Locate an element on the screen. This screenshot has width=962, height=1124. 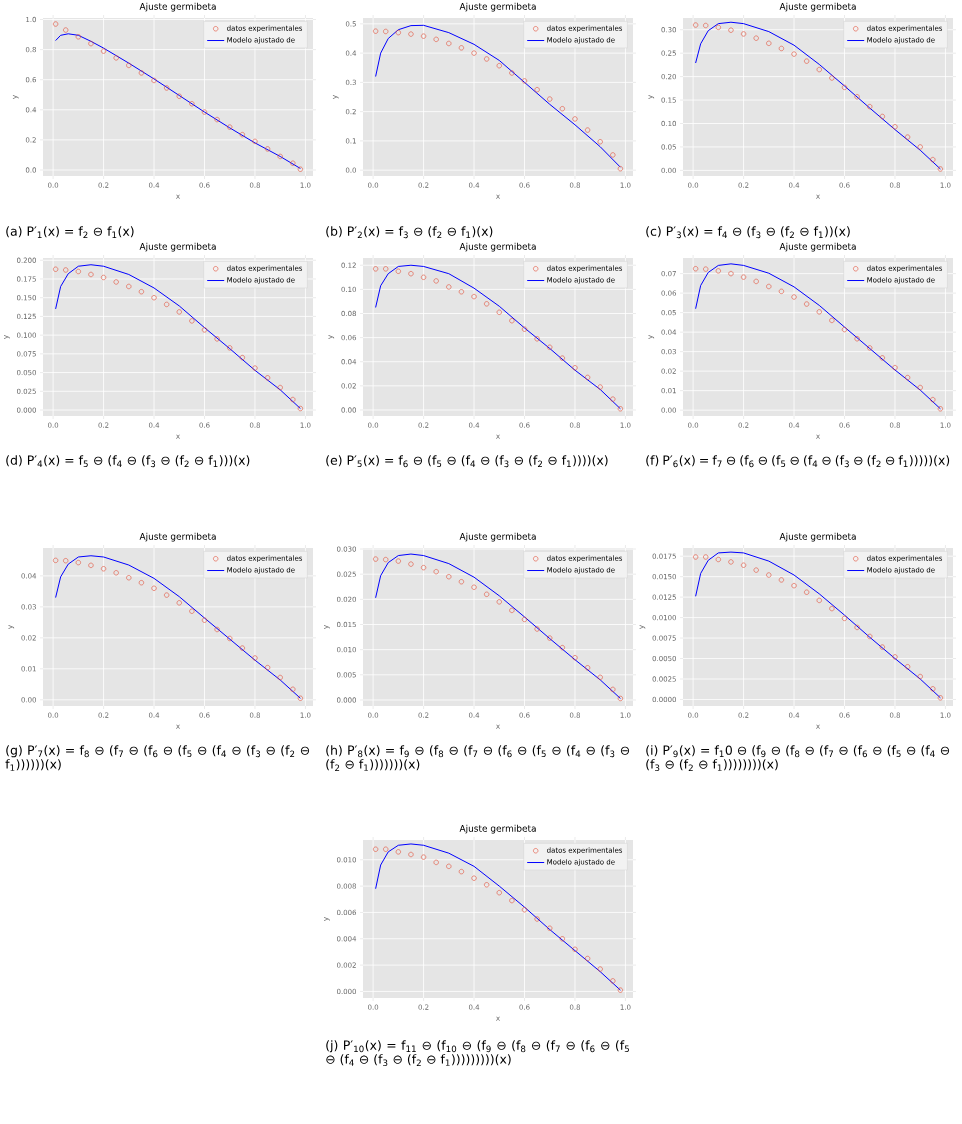
text: (c) P′$_{3}$(x) = f$_{4}$ ⊖ (f$_{3}$ ⊖ (f$_{2}$ ⊖ f$_{1}$))(x) is located at coordinates (748, 232).